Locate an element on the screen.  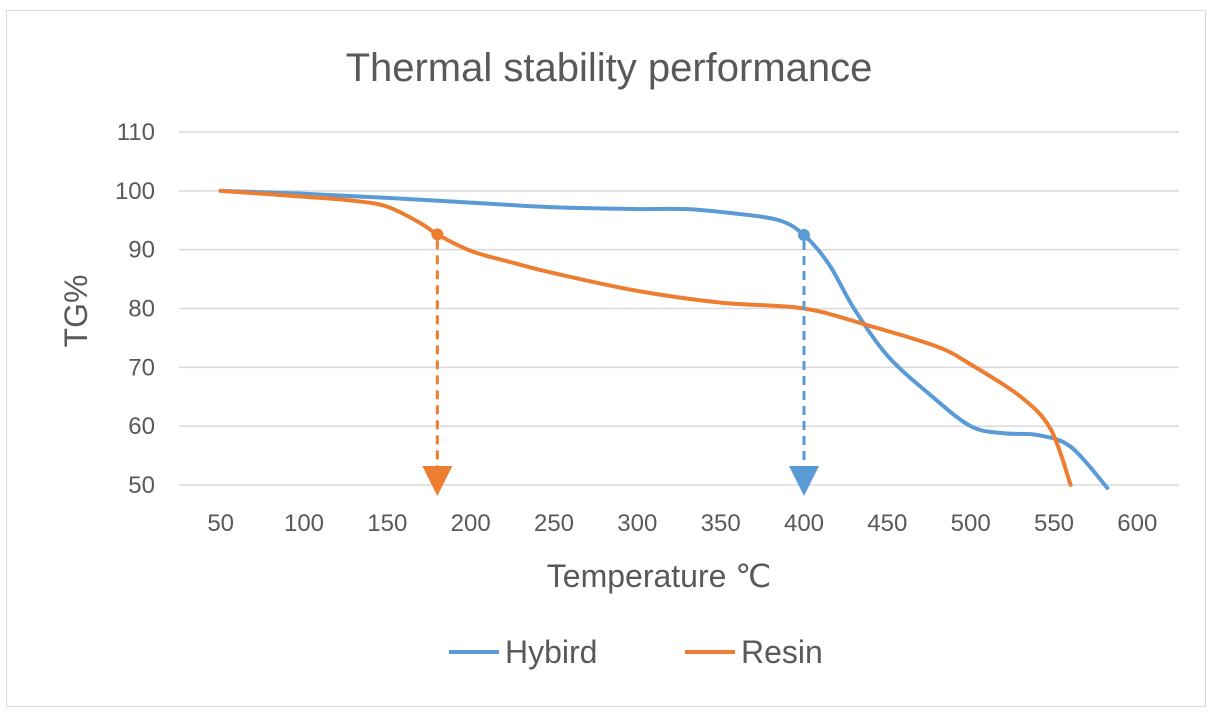
y-tick-label: 90 is located at coordinates (141, 250).